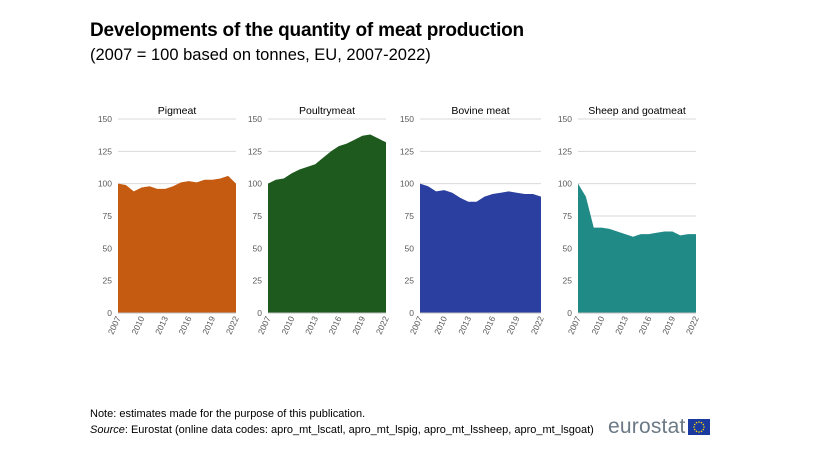 The height and width of the screenshot is (469, 820). What do you see at coordinates (699, 427) in the screenshot?
I see `eu-flag-icon` at bounding box center [699, 427].